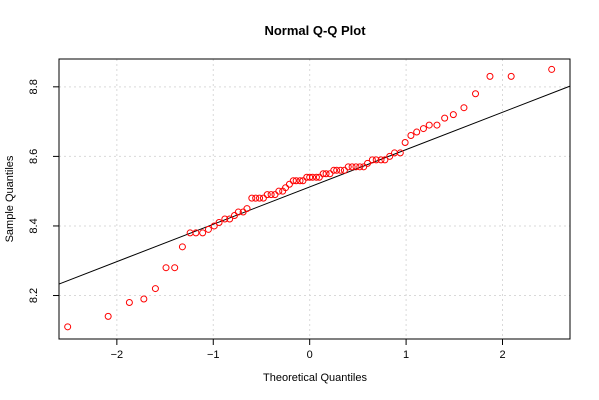  I want to click on chart-title: Normal Q-Q Plot, so click(315, 30).